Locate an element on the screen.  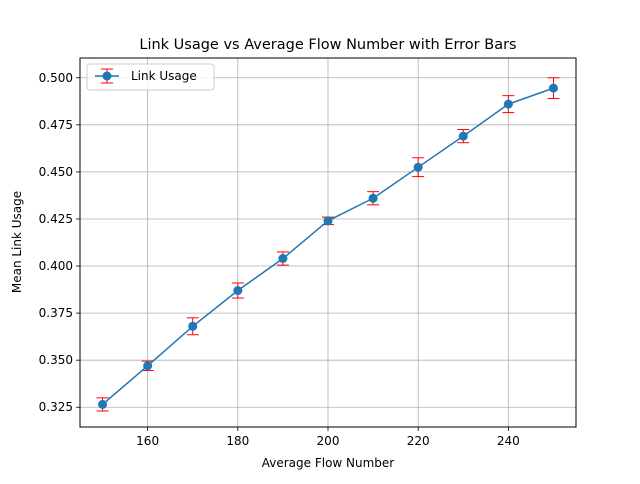
x-tick-label: 200 is located at coordinates (328, 441).